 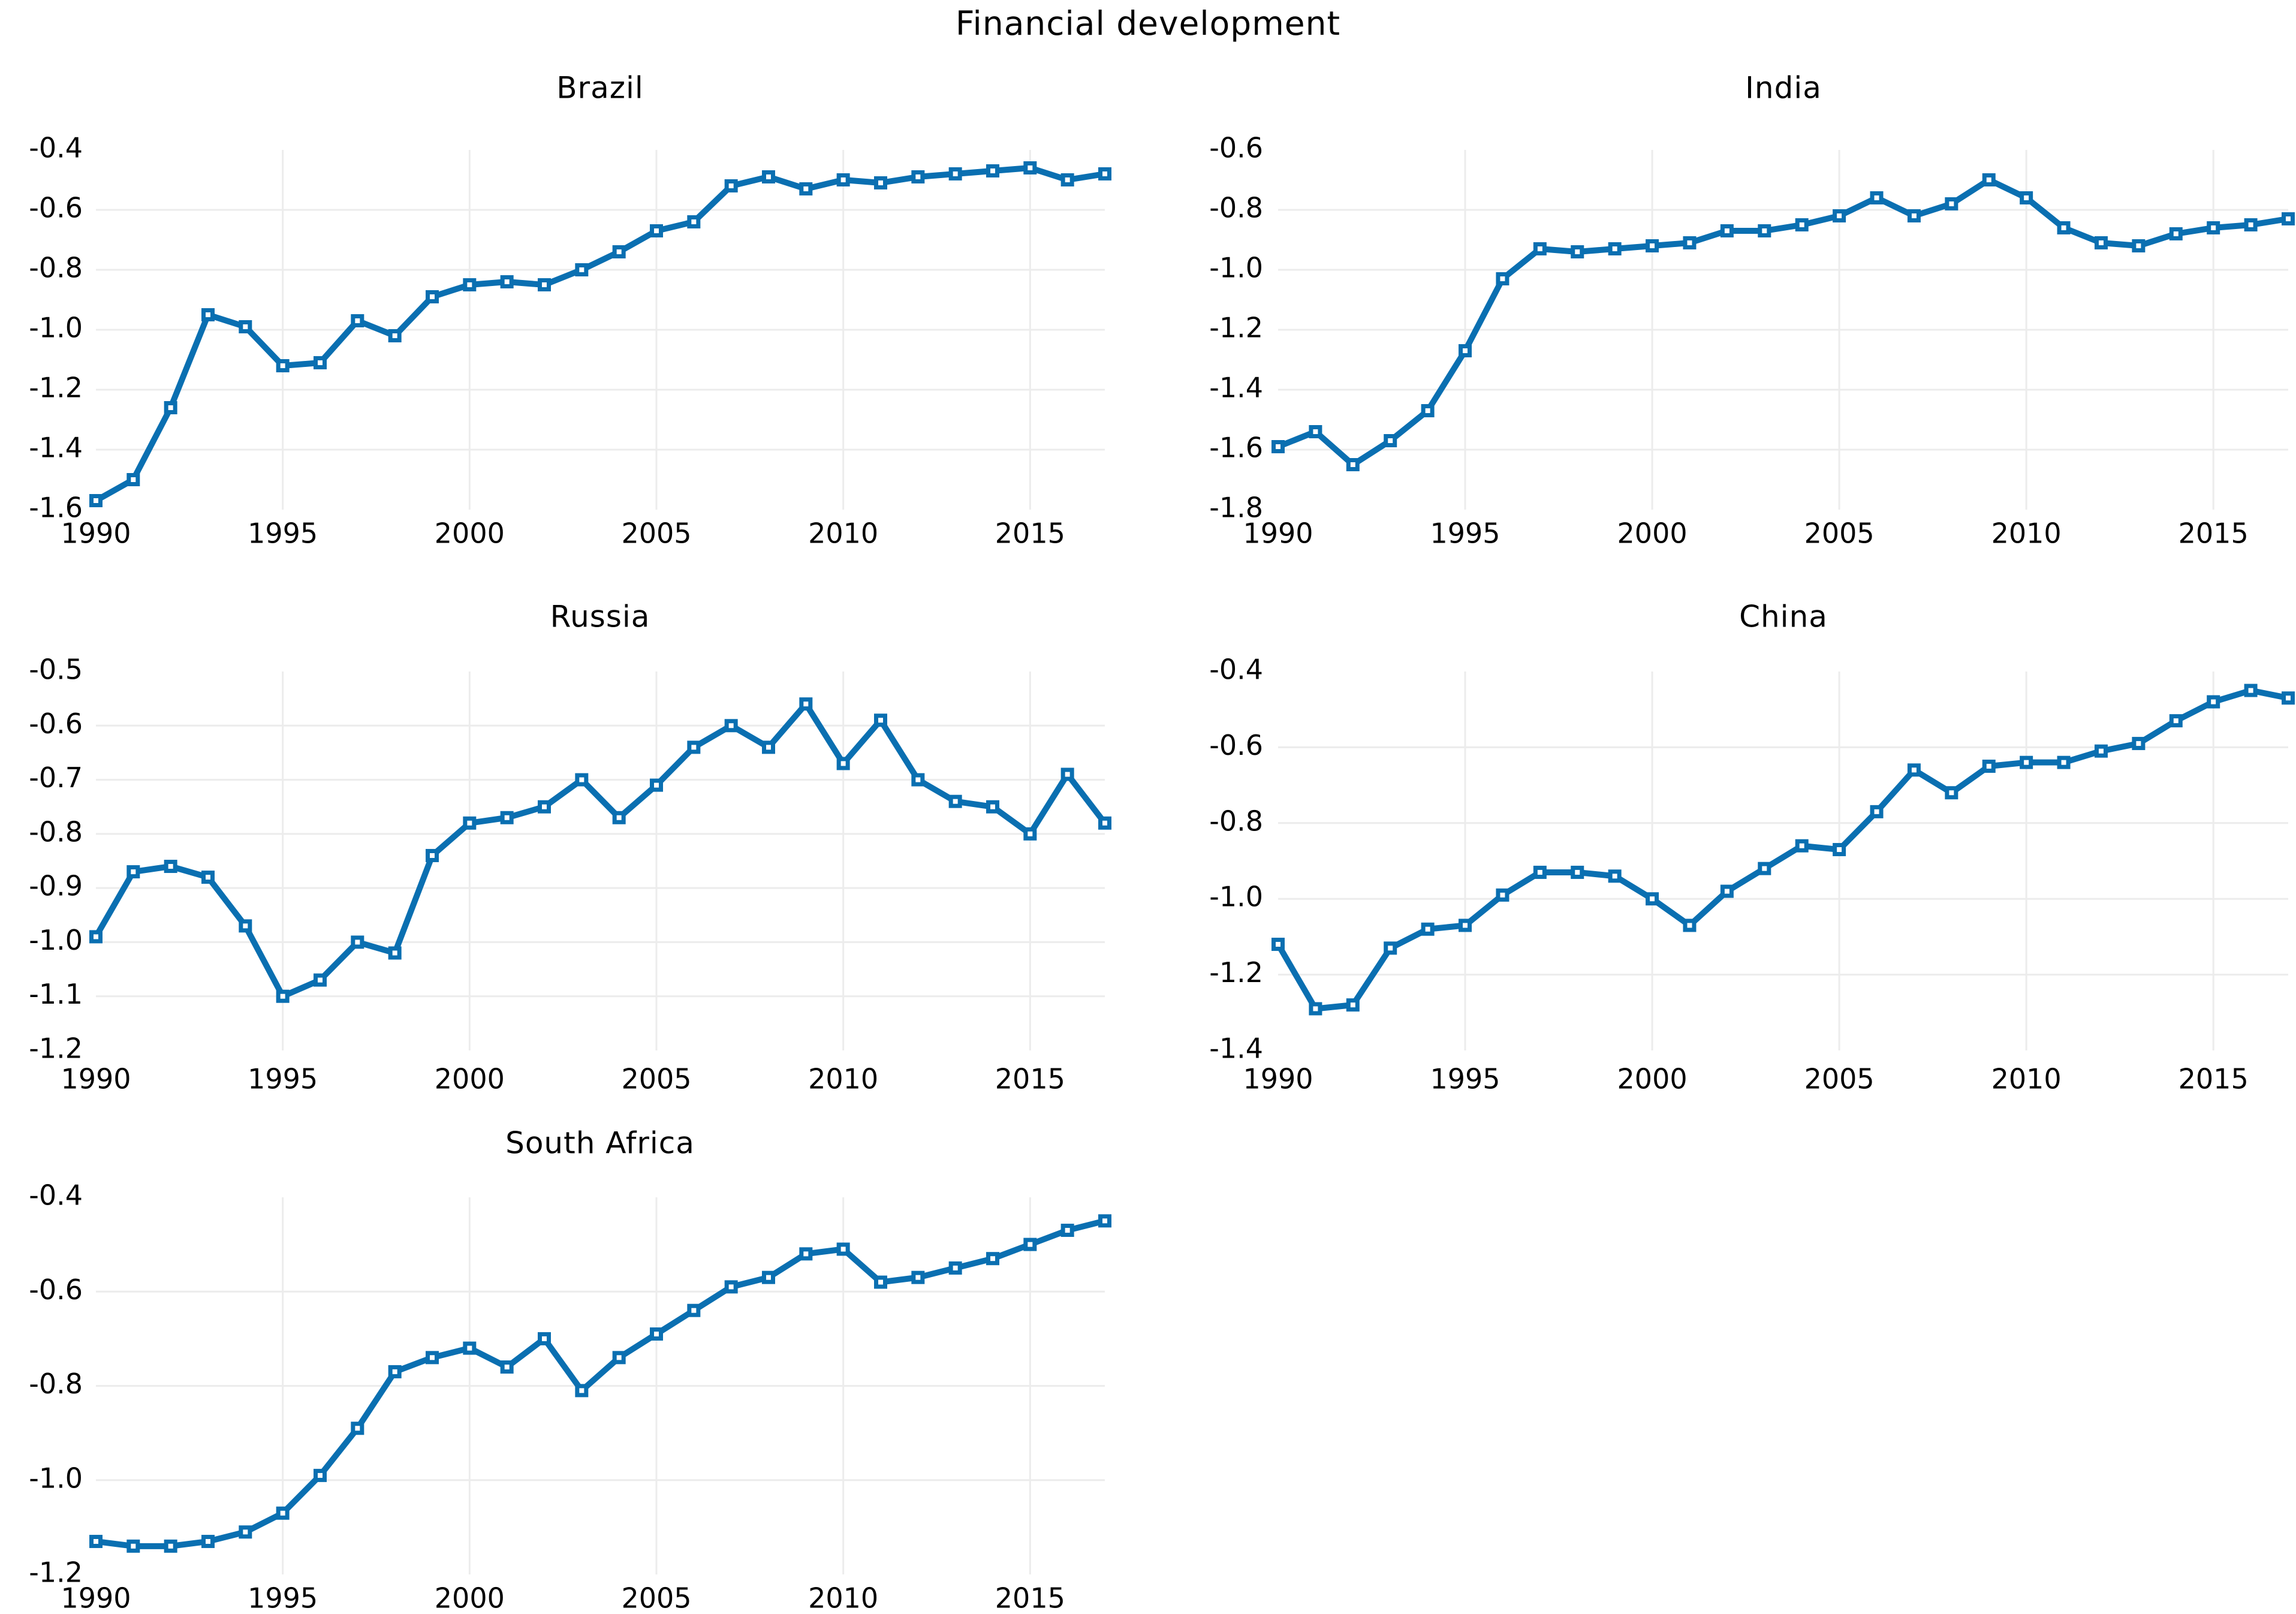 What do you see at coordinates (56, 1195) in the screenshot?
I see `y-tick-label: -0.4` at bounding box center [56, 1195].